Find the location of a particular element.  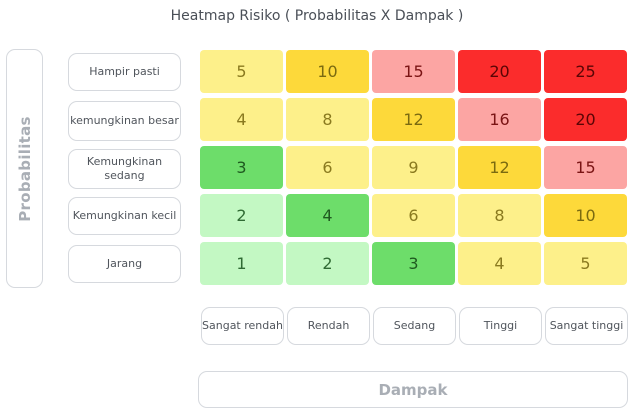

row-label: kemungkinan besar is located at coordinates (124, 121).